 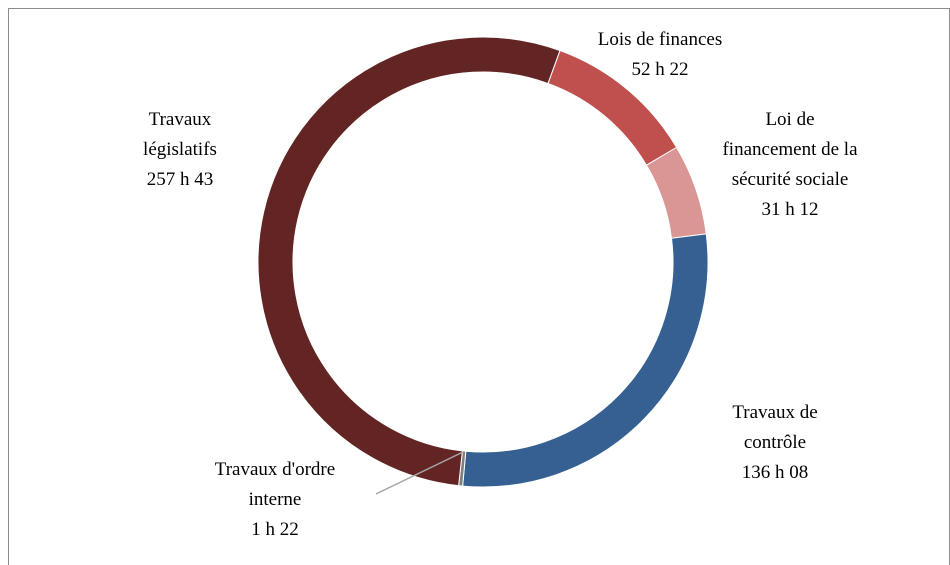 What do you see at coordinates (790, 209) in the screenshot?
I see `value-label: 31 h 12` at bounding box center [790, 209].